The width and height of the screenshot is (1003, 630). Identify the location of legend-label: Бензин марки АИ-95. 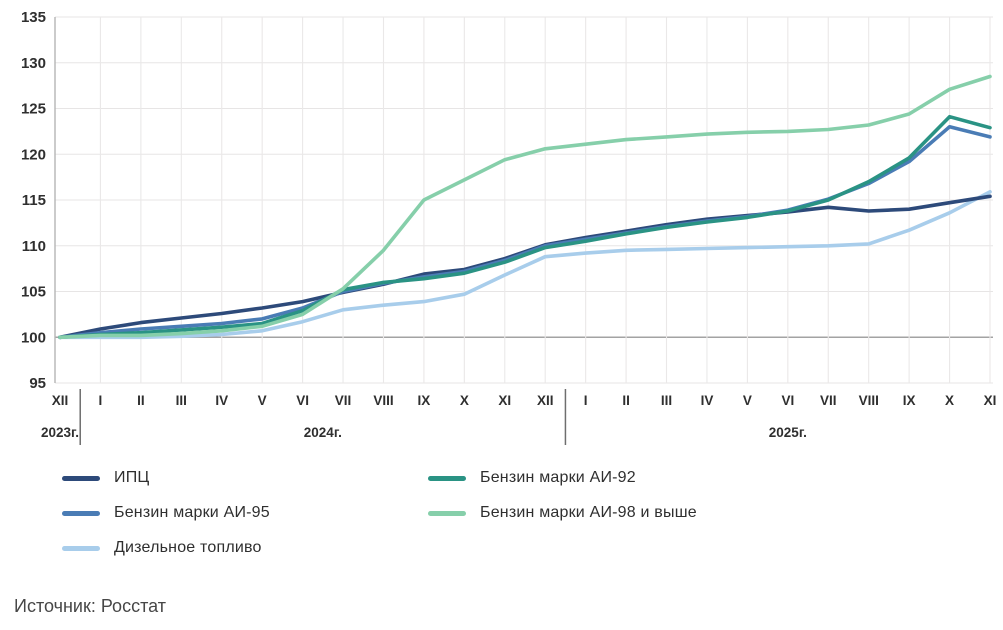
(192, 512).